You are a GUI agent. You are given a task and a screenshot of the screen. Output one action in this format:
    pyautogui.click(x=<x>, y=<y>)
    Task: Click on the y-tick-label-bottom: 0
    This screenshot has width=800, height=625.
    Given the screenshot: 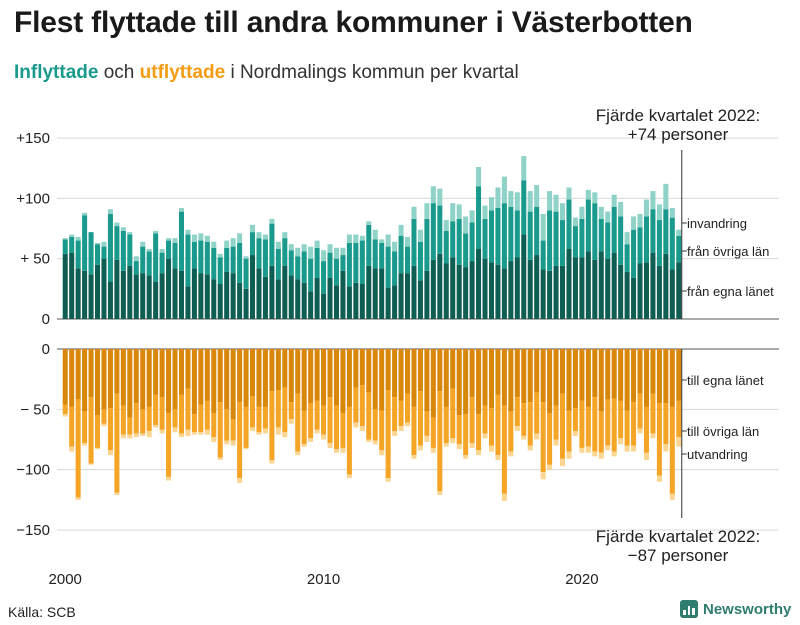 What is the action you would take?
    pyautogui.click(x=46, y=349)
    